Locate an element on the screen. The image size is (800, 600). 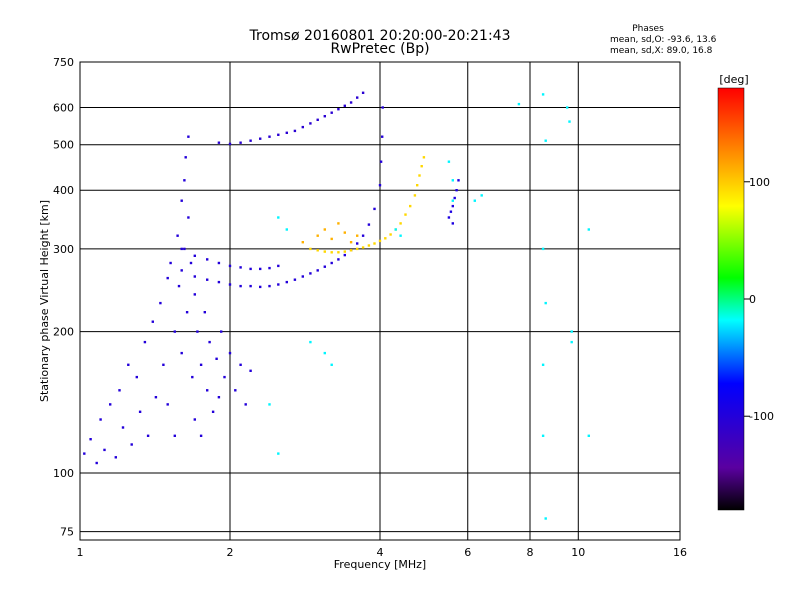
colorbar-tick-label: -100 is located at coordinates (761, 416).